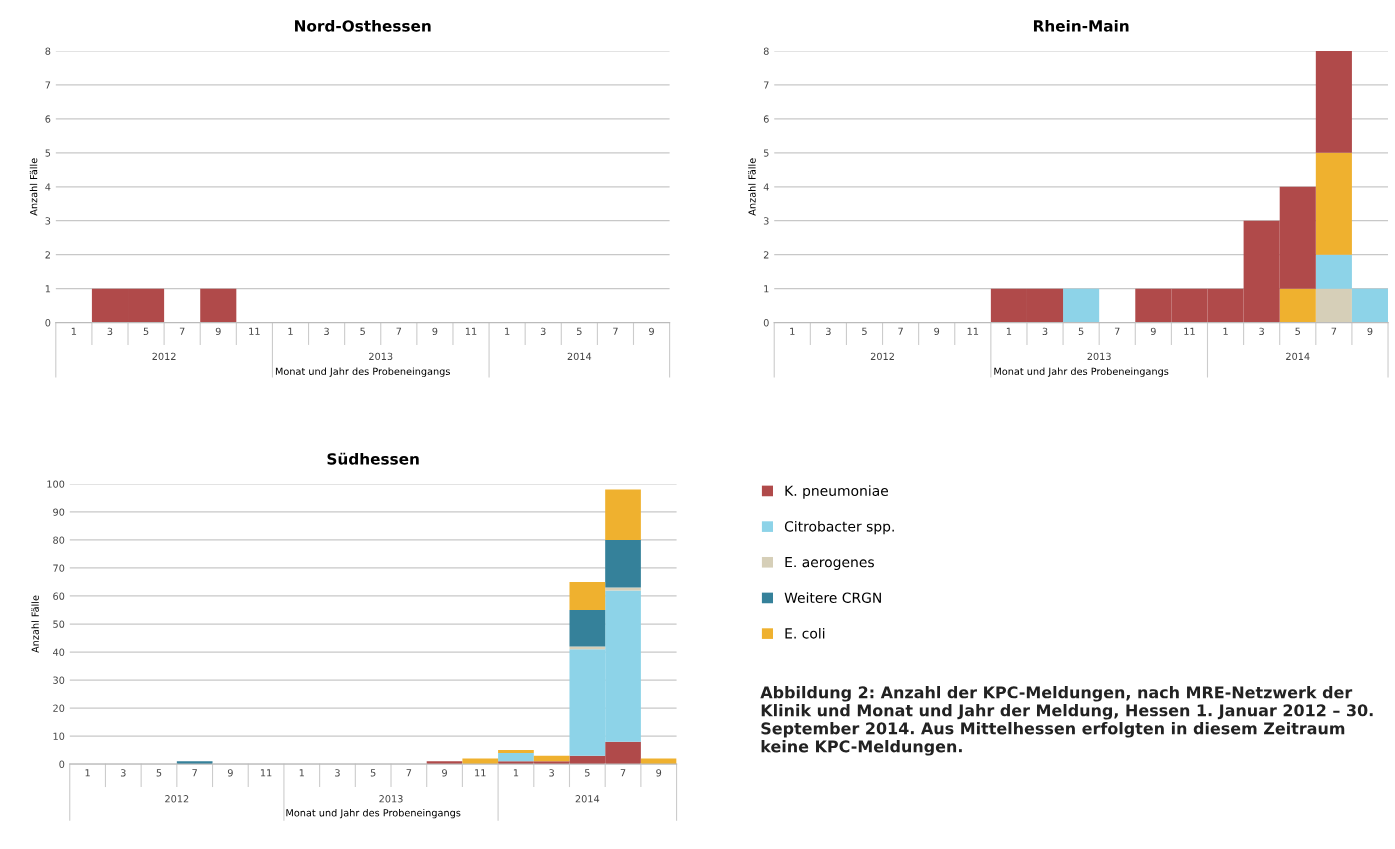 The width and height of the screenshot is (1395, 849). Describe the element at coordinates (1081, 25) in the screenshot. I see `chart-title: Rhein-Main` at that location.